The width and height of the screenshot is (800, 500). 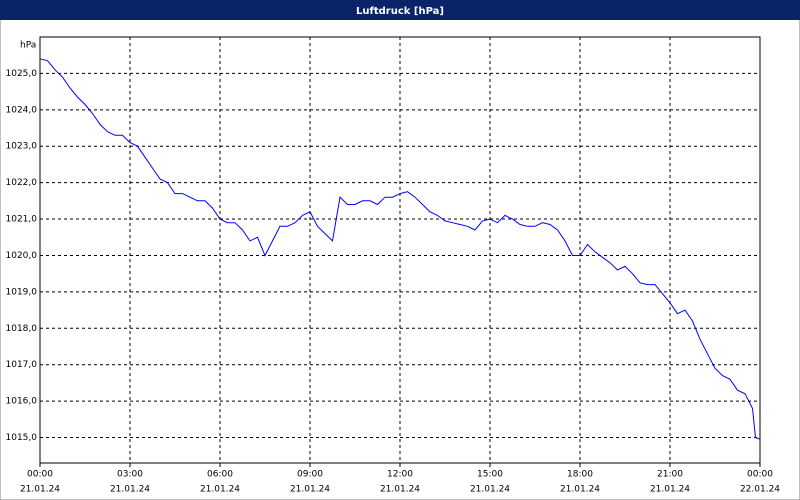 I want to click on y-tick-label: 1018,0, so click(x=22, y=329).